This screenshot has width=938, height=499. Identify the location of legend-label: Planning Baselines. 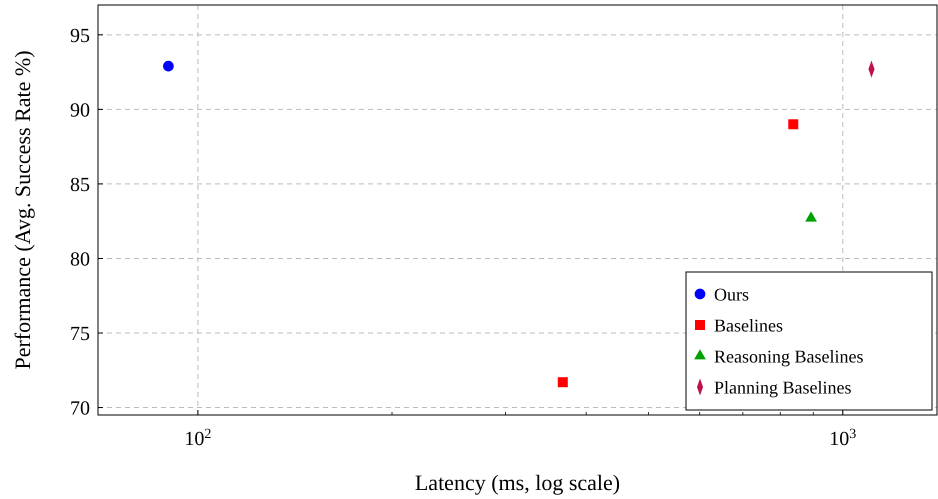
(783, 387).